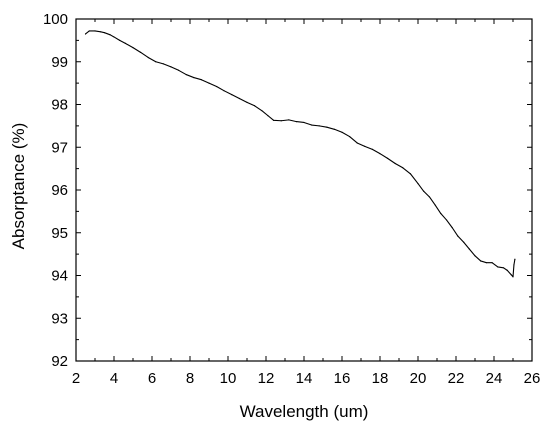 Image resolution: width=550 pixels, height=431 pixels. What do you see at coordinates (59, 276) in the screenshot?
I see `y-tick-label: 94` at bounding box center [59, 276].